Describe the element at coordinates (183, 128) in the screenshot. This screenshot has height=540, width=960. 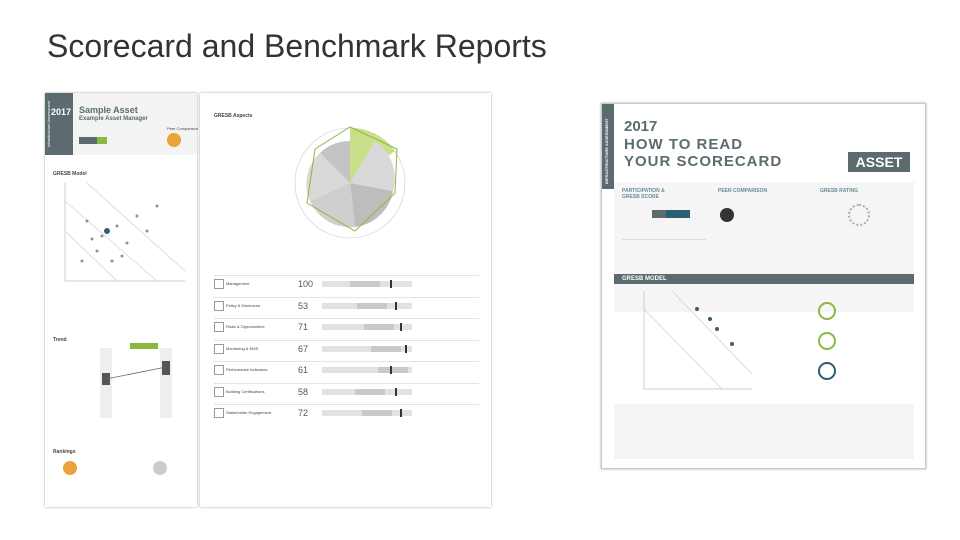
I see `peer-heading: Peer Comparison` at that location.